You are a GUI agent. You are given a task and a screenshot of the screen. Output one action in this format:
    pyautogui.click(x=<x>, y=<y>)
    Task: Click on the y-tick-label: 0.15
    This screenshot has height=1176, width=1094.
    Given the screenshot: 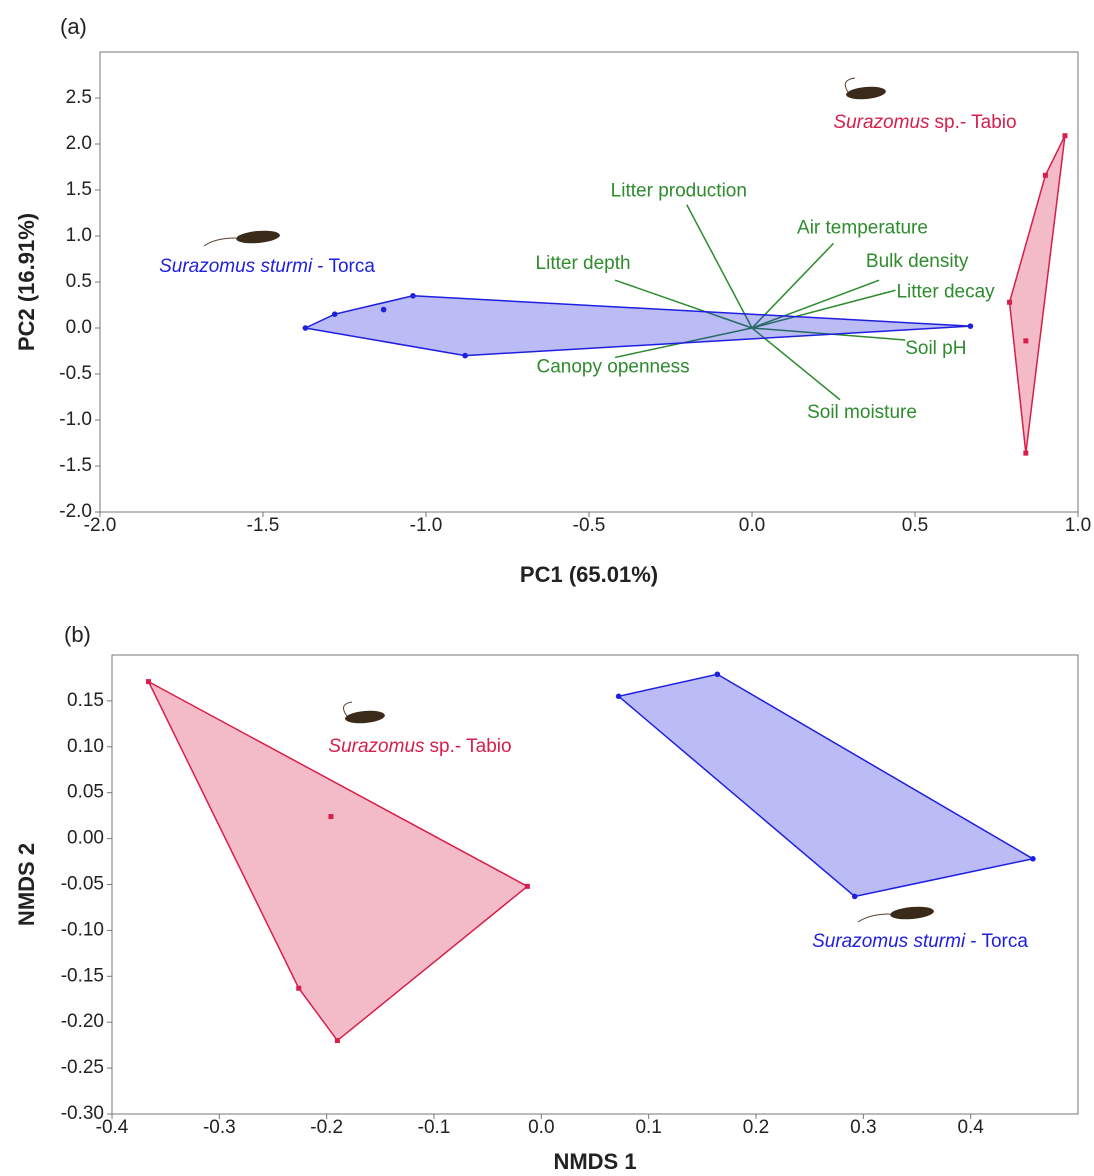 What is the action you would take?
    pyautogui.click(x=85, y=700)
    